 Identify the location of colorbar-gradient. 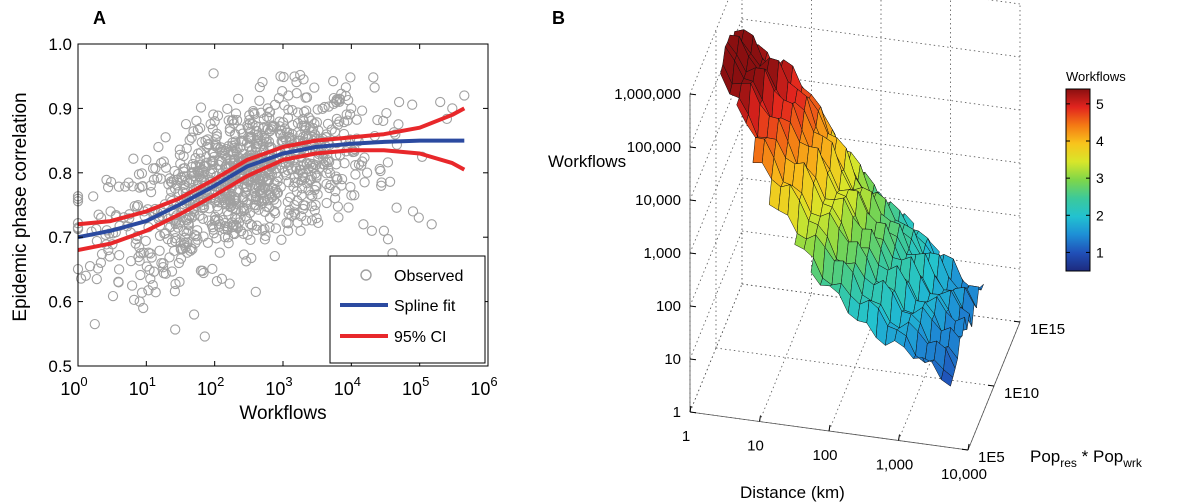
(1078, 180).